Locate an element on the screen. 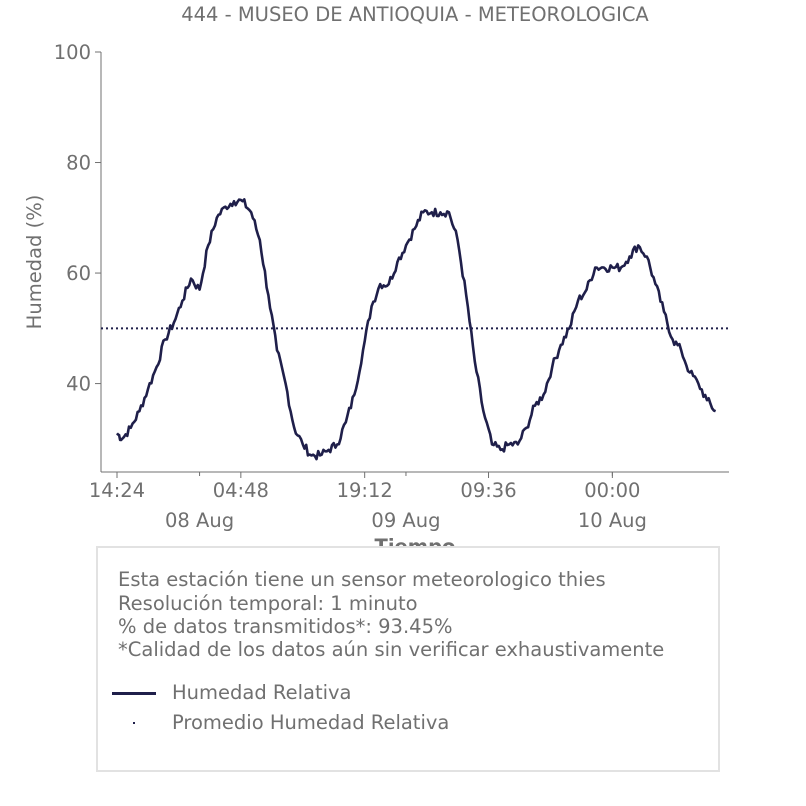 This screenshot has height=806, width=806. x-tick-label: 09:36 is located at coordinates (488, 490).